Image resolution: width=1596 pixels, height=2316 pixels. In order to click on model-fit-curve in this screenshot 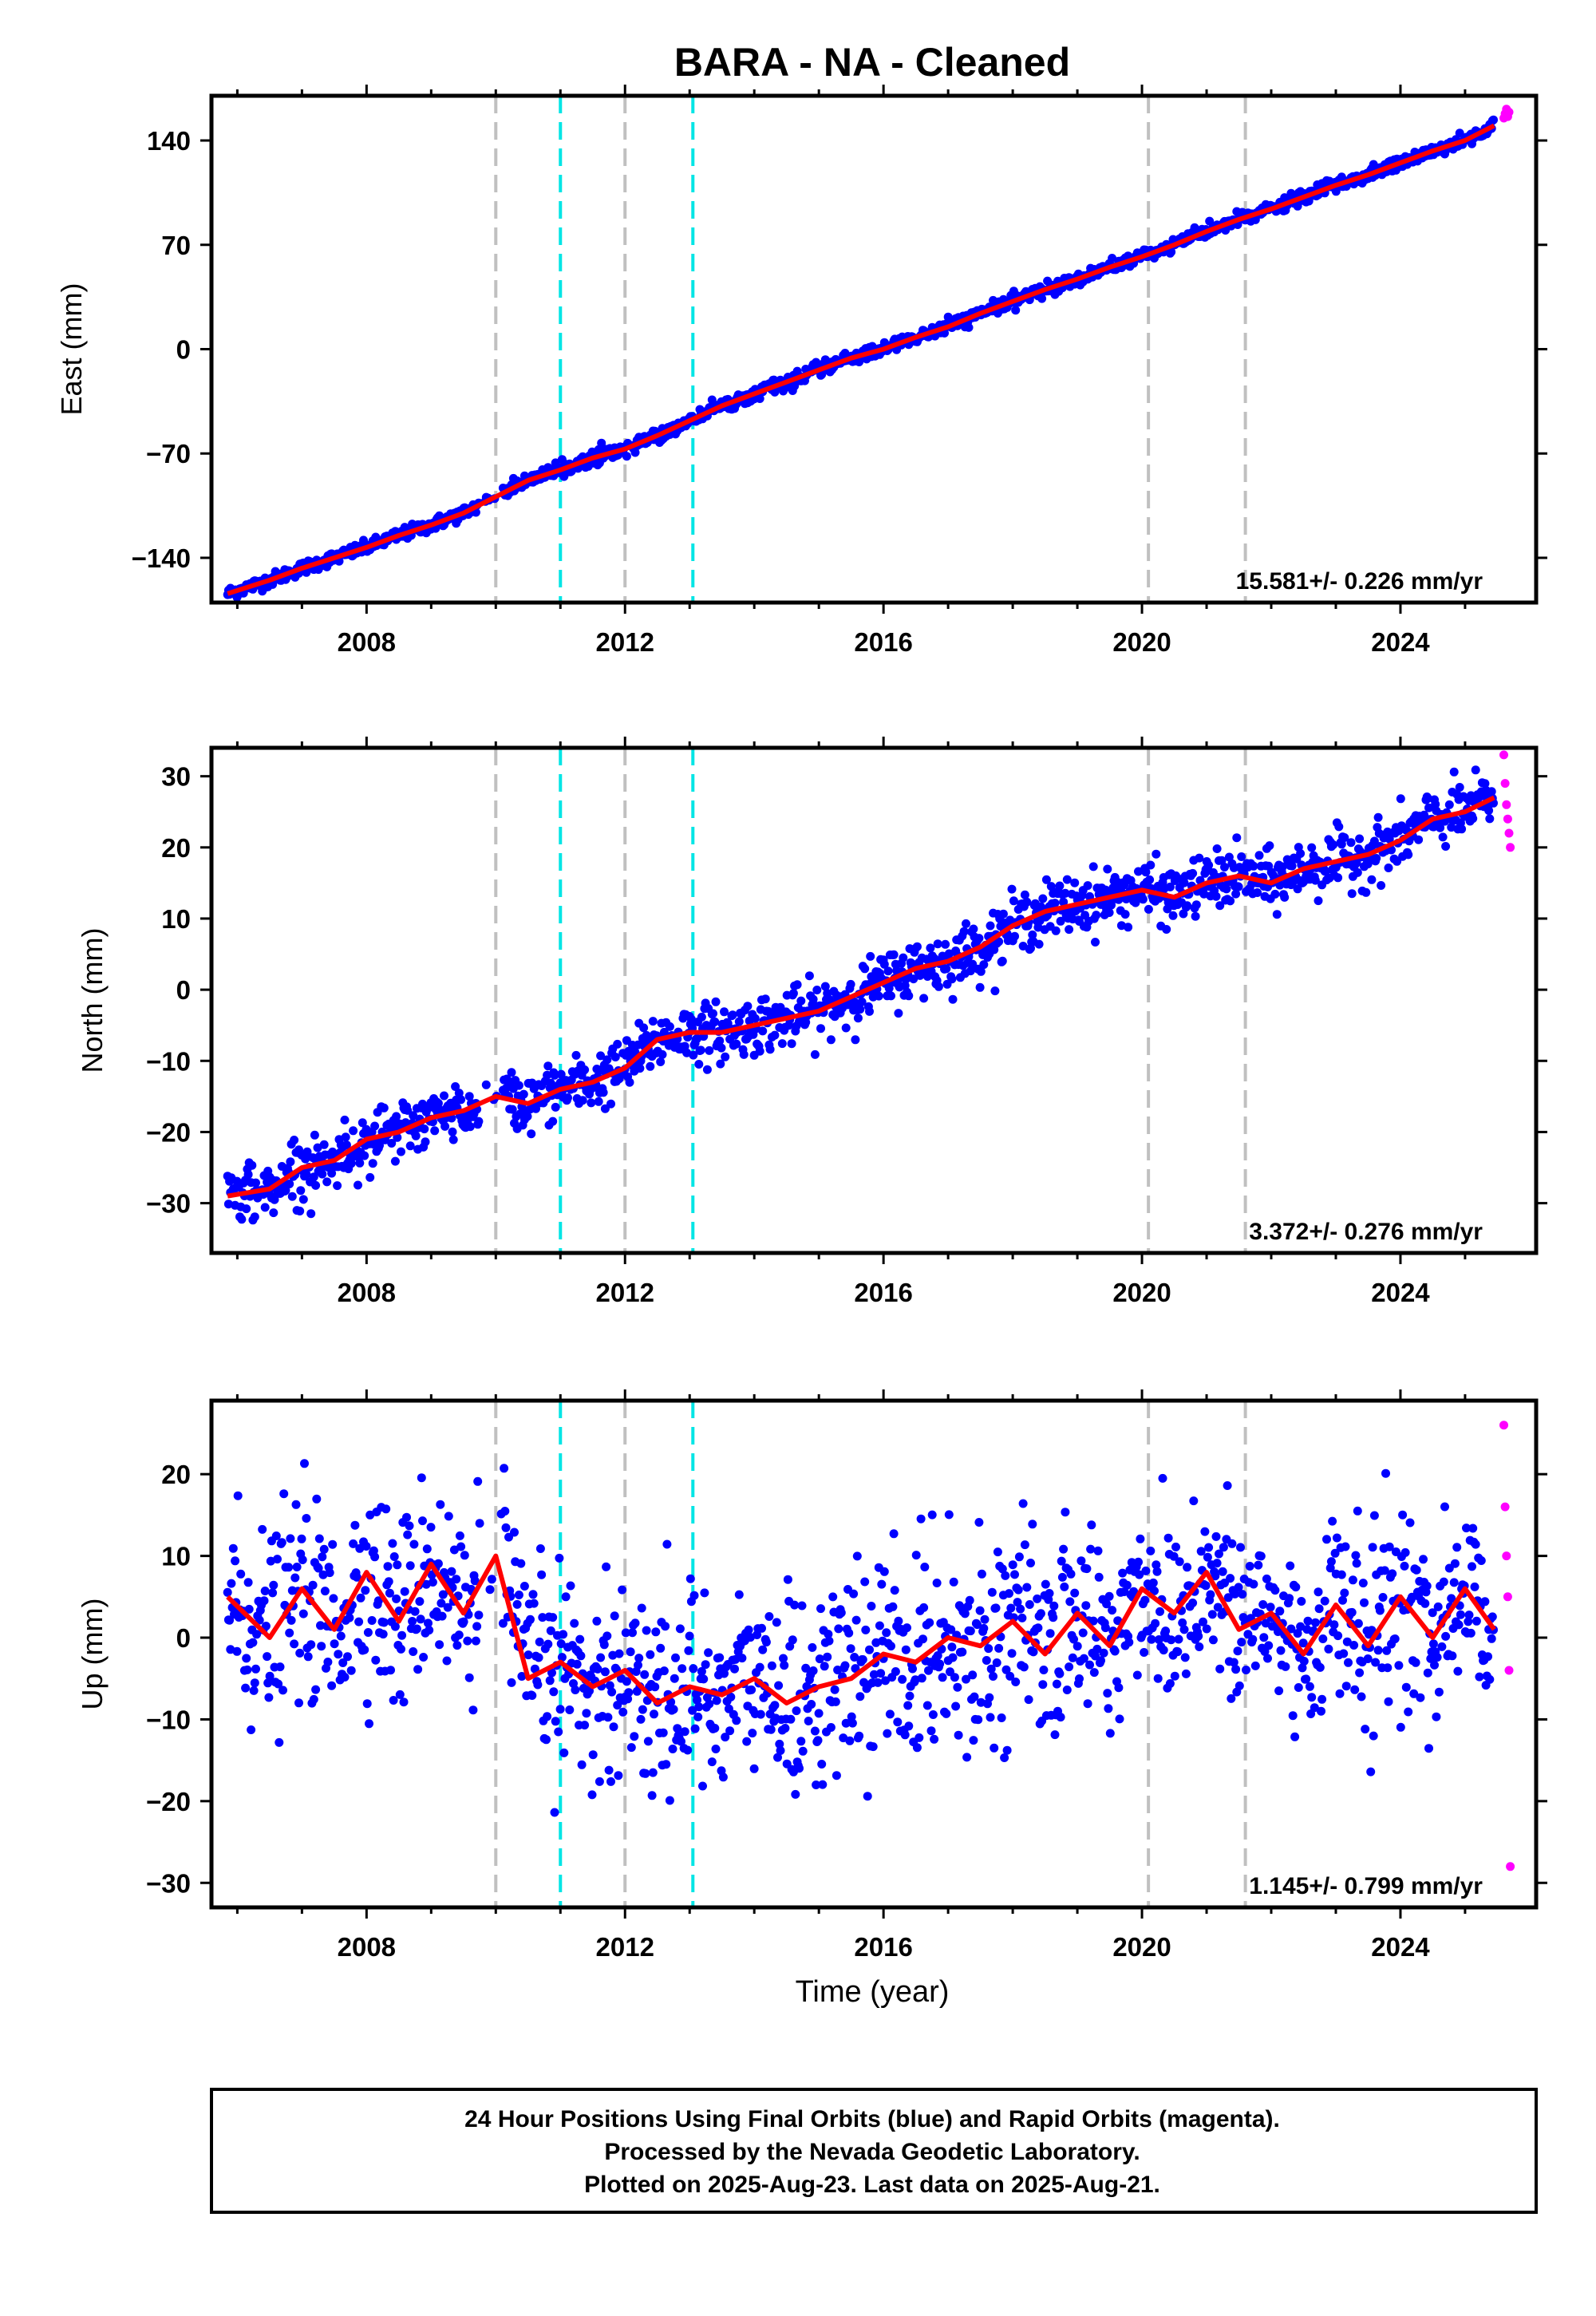, I will do `click(861, 997)`.